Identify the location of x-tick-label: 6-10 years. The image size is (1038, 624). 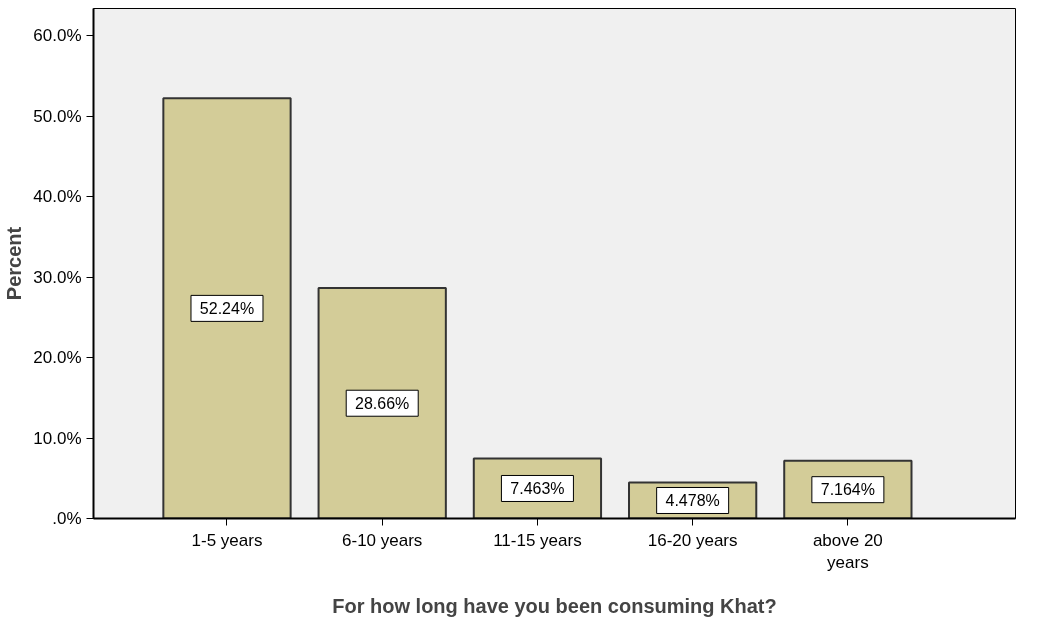
(382, 540).